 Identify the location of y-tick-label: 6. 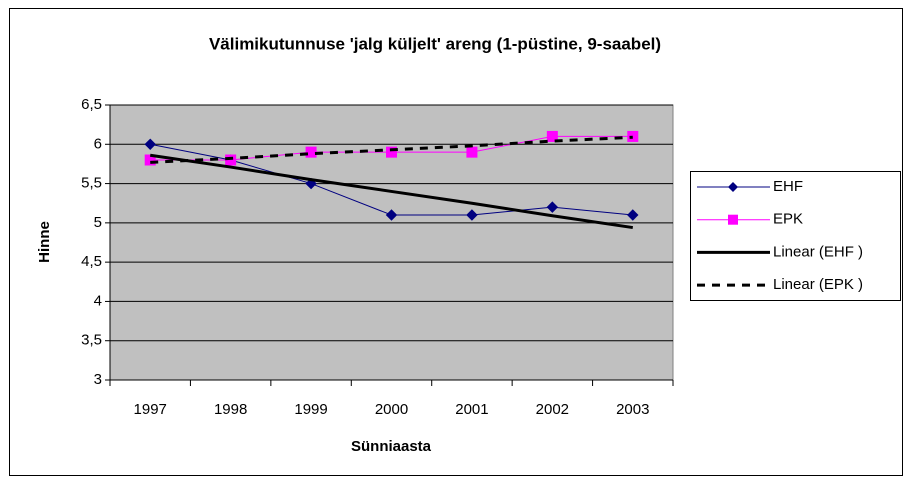
(98, 143).